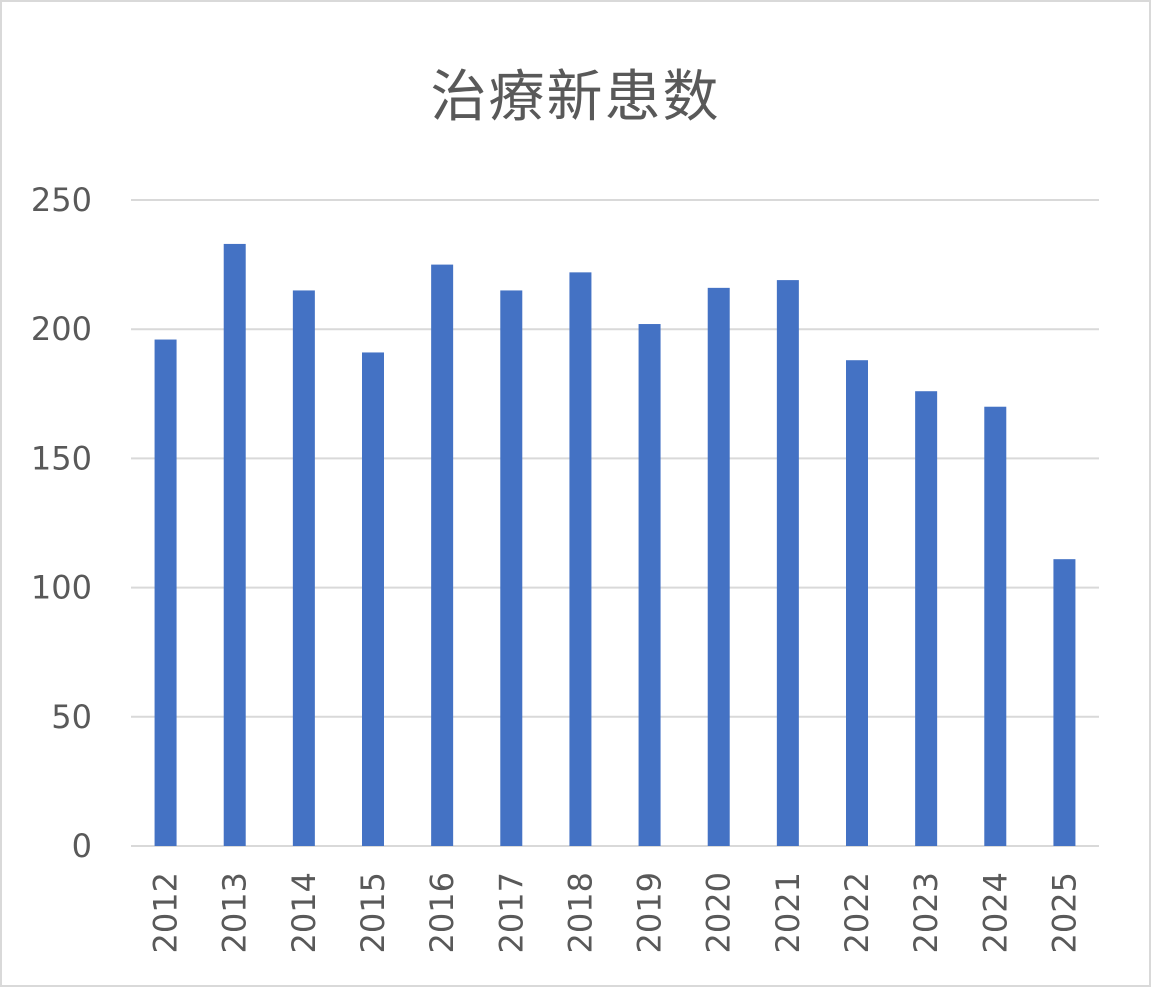  Describe the element at coordinates (304, 912) in the screenshot. I see `x-tick-label: 2014` at that location.